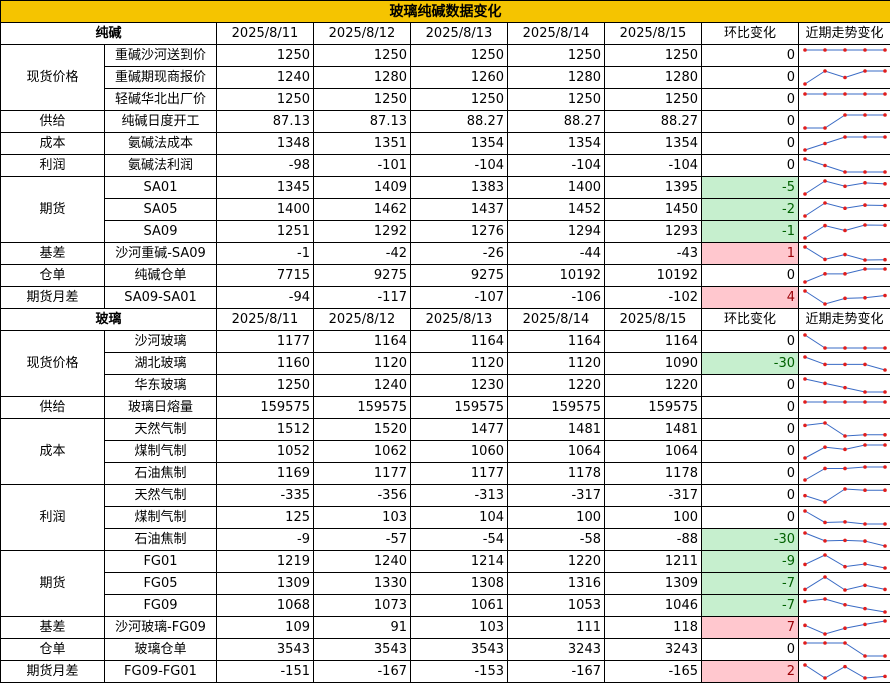 The width and height of the screenshot is (890, 683). I want to click on value-cell: 1351, so click(362, 144).